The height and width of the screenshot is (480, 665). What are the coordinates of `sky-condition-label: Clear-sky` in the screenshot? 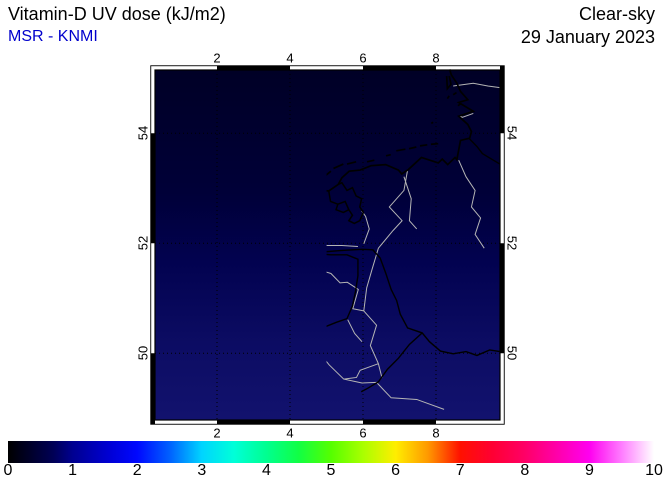 It's located at (616, 14).